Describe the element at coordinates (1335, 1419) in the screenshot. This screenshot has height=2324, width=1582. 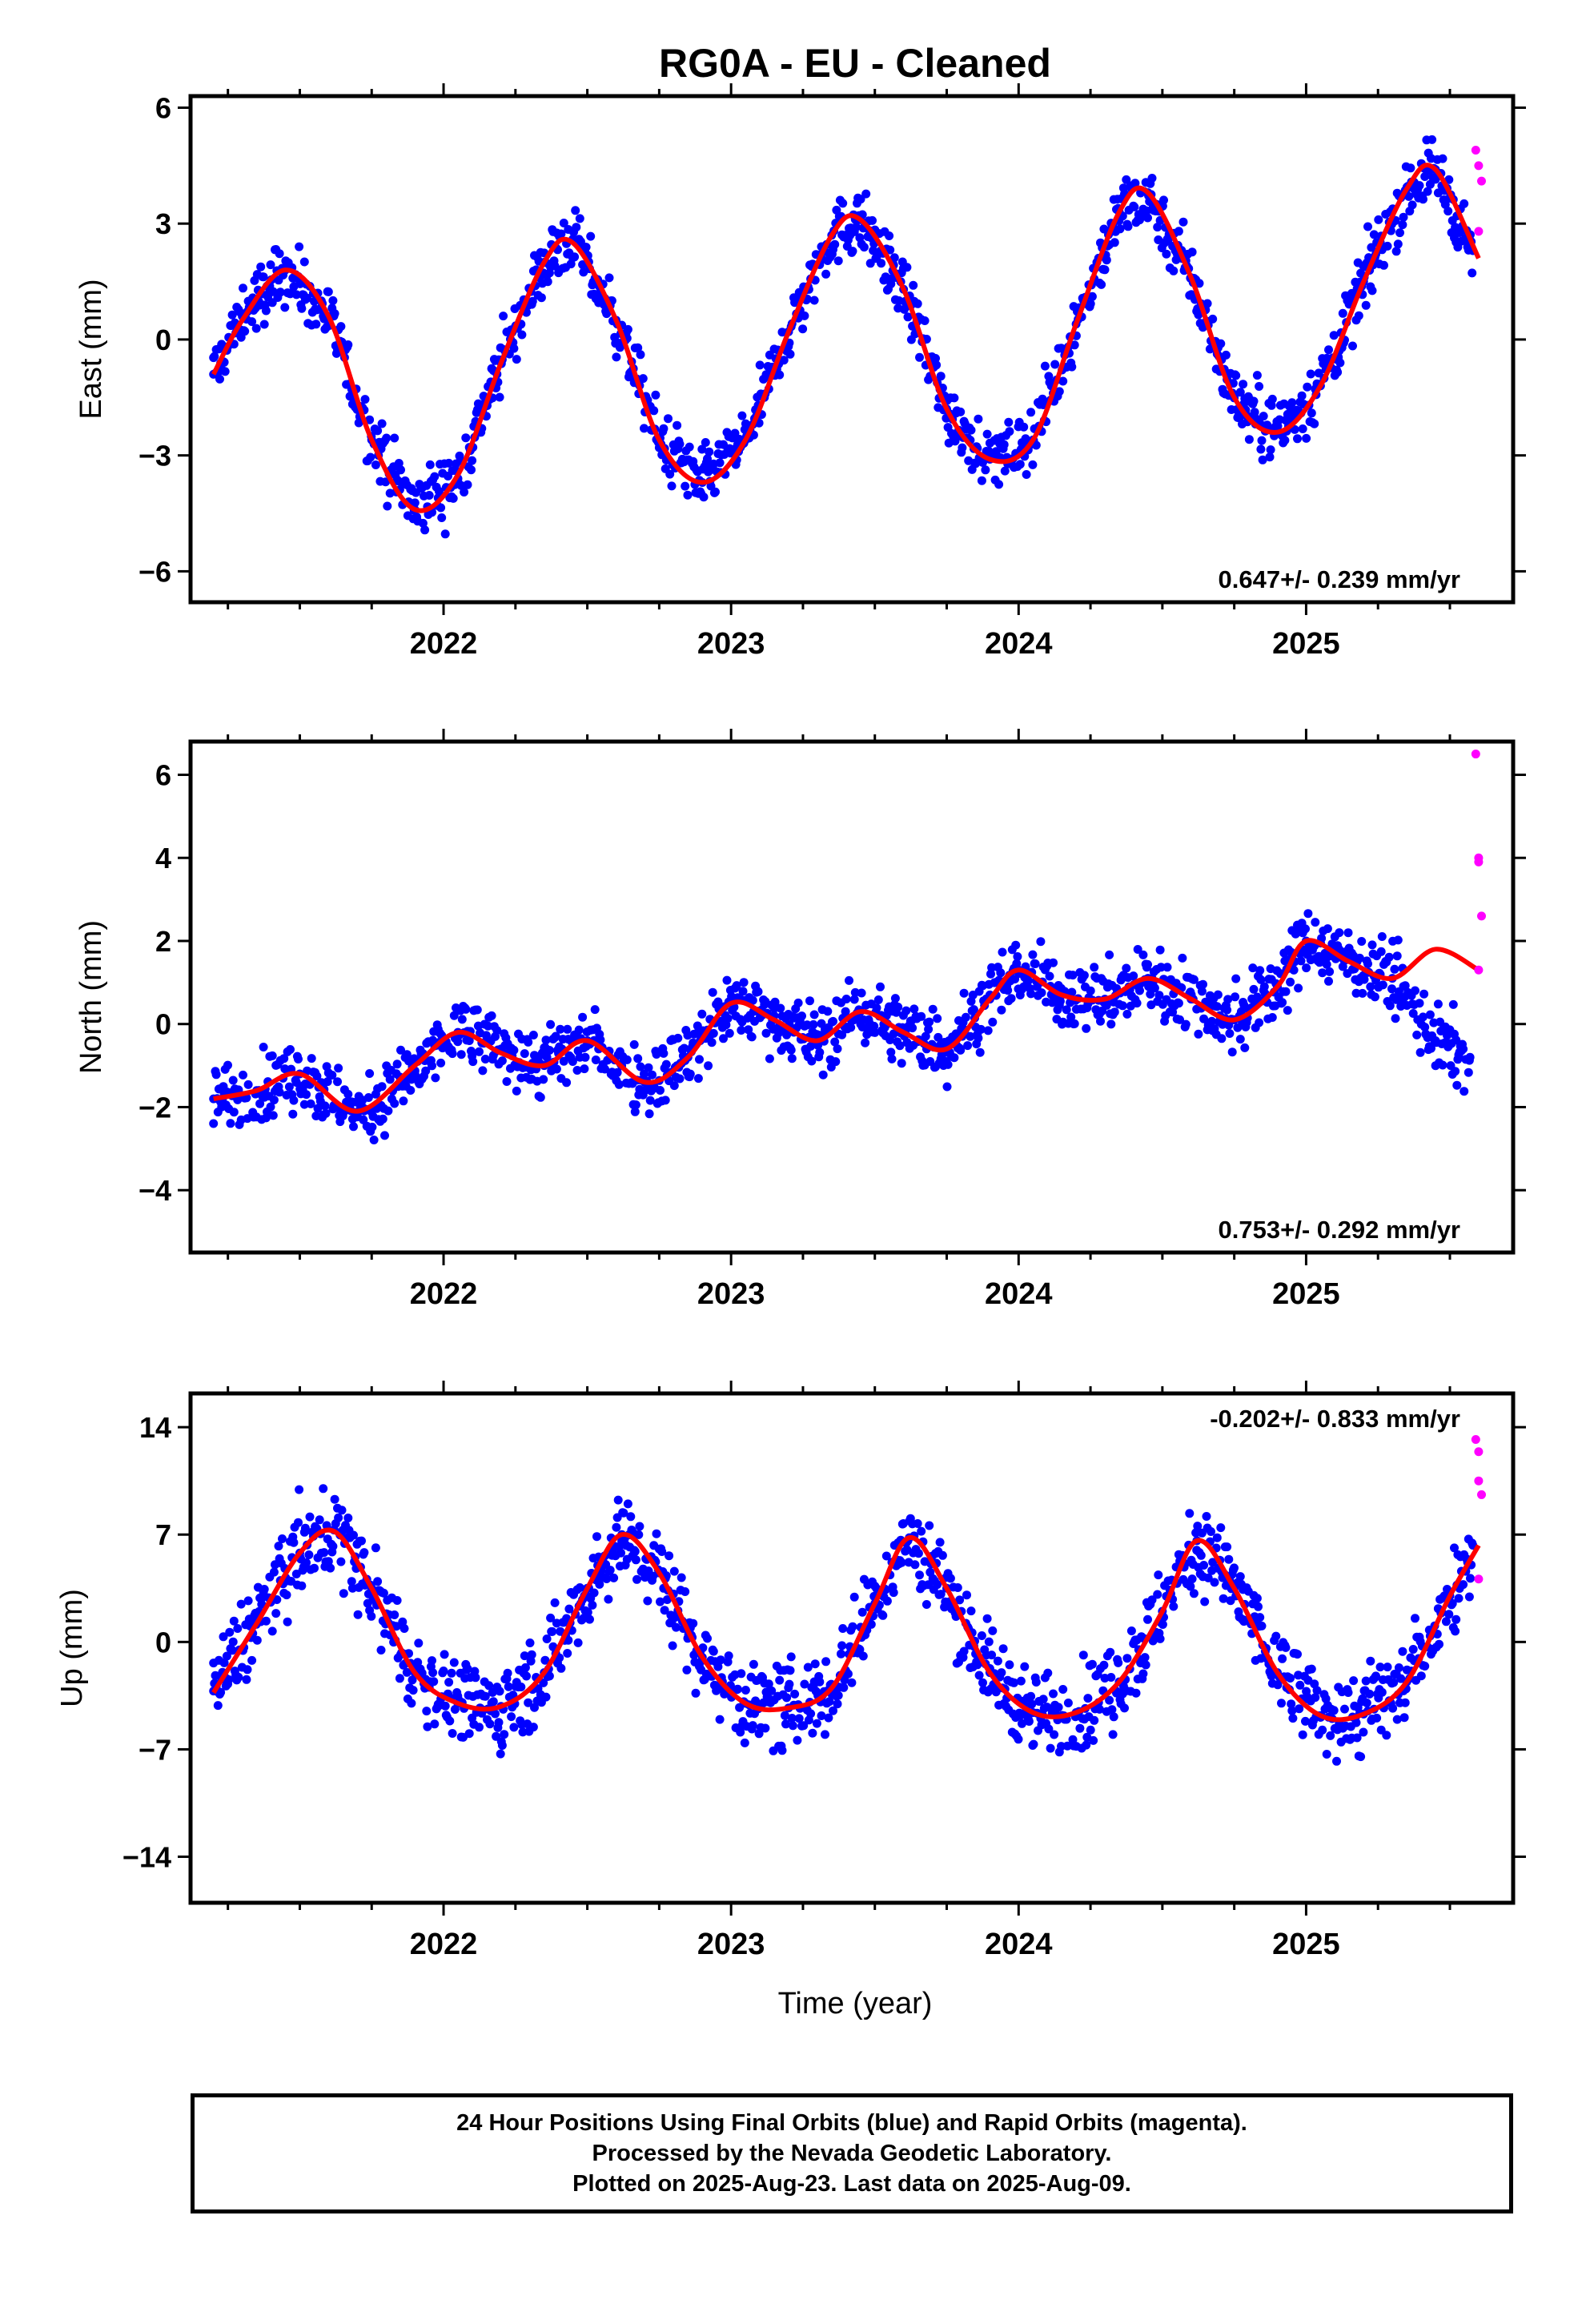
I see `velocity-rate-label: -0.202+/- 0.833 mm/yr` at that location.